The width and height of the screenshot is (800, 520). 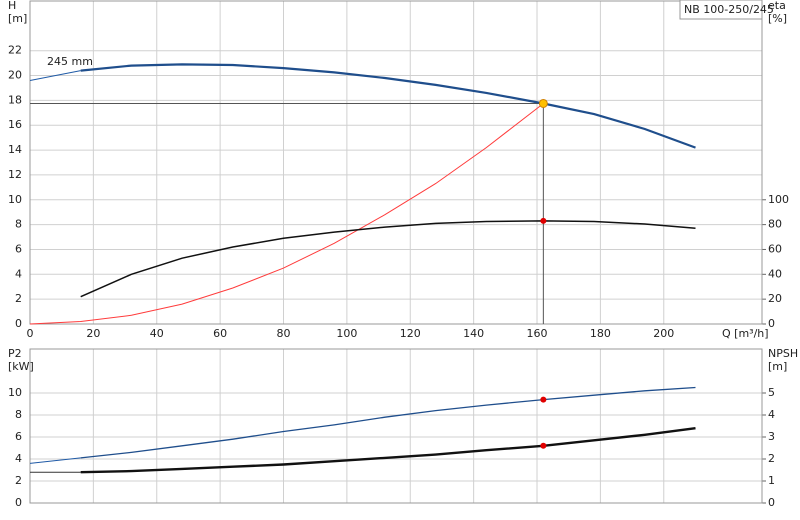 I want to click on curve-annotation: 245 mm, so click(x=70, y=61).